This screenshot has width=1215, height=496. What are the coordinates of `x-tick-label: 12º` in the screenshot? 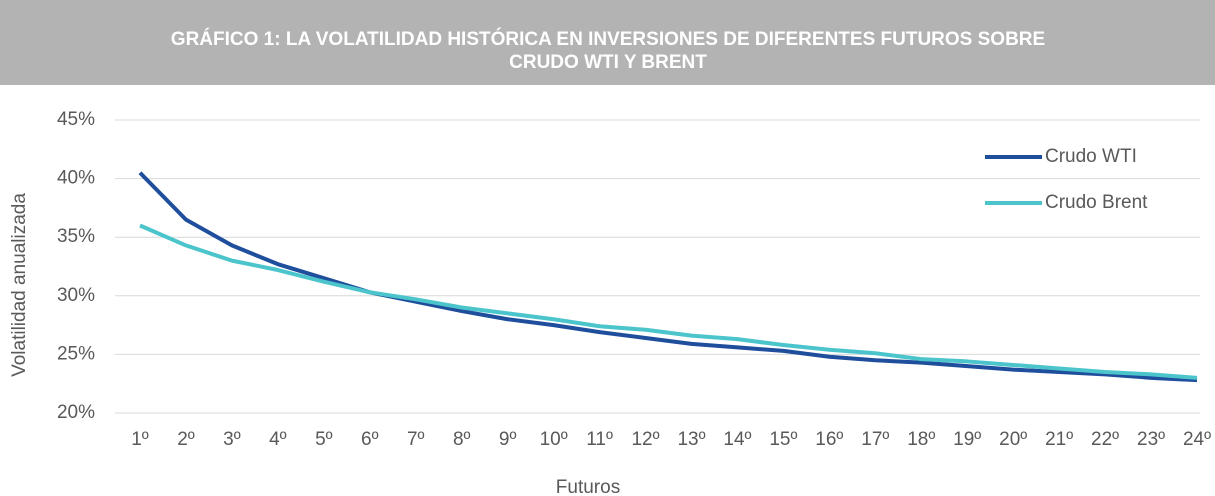 It's located at (645, 439).